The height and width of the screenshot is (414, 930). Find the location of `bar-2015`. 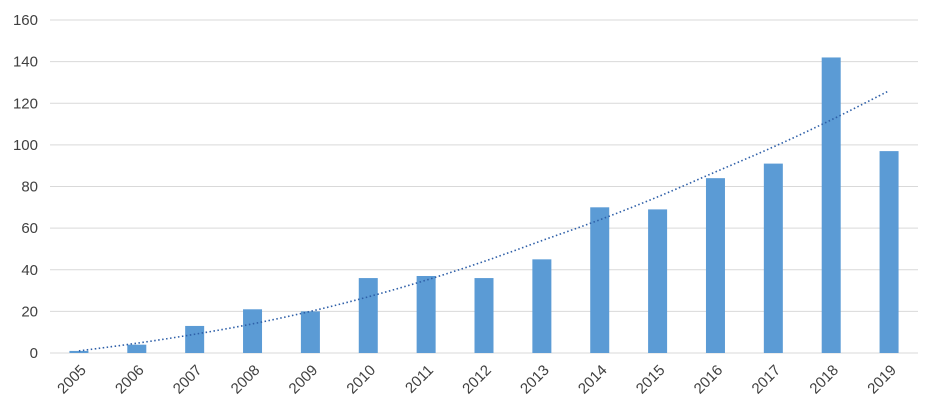

bar-2015 is located at coordinates (658, 281).